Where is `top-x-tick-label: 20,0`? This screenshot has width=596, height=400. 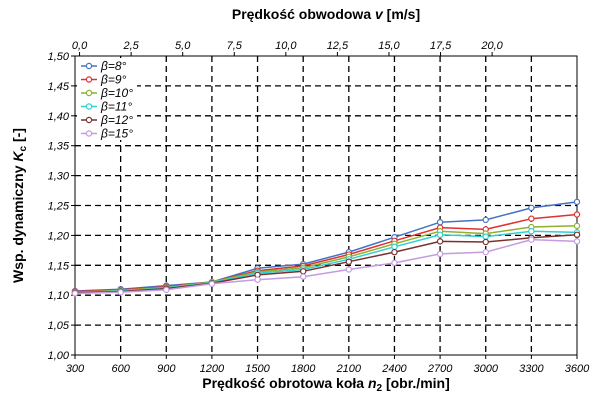 top-x-tick-label: 20,0 is located at coordinates (491, 46).